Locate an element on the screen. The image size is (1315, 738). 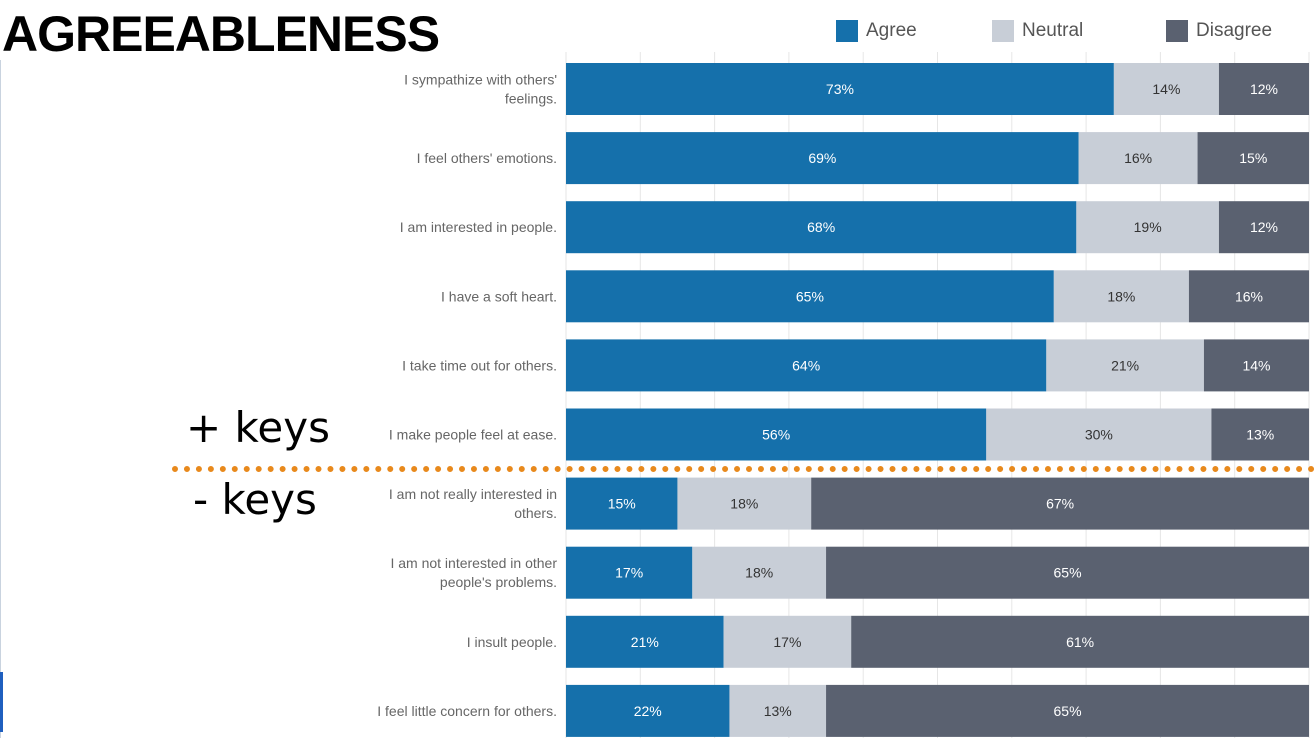
category-label-4: I have a soft heart. is located at coordinates (499, 296).